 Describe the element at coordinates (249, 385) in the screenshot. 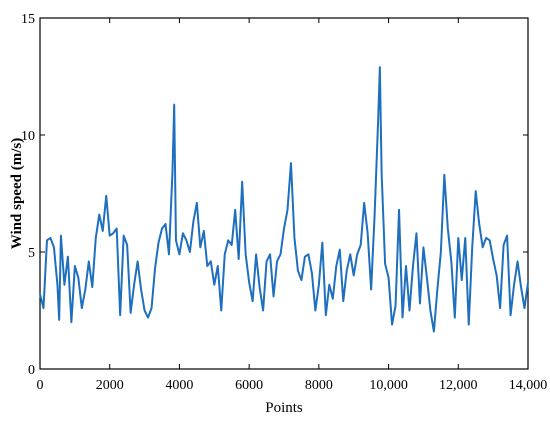

I see `x-tick-label: 6000` at that location.